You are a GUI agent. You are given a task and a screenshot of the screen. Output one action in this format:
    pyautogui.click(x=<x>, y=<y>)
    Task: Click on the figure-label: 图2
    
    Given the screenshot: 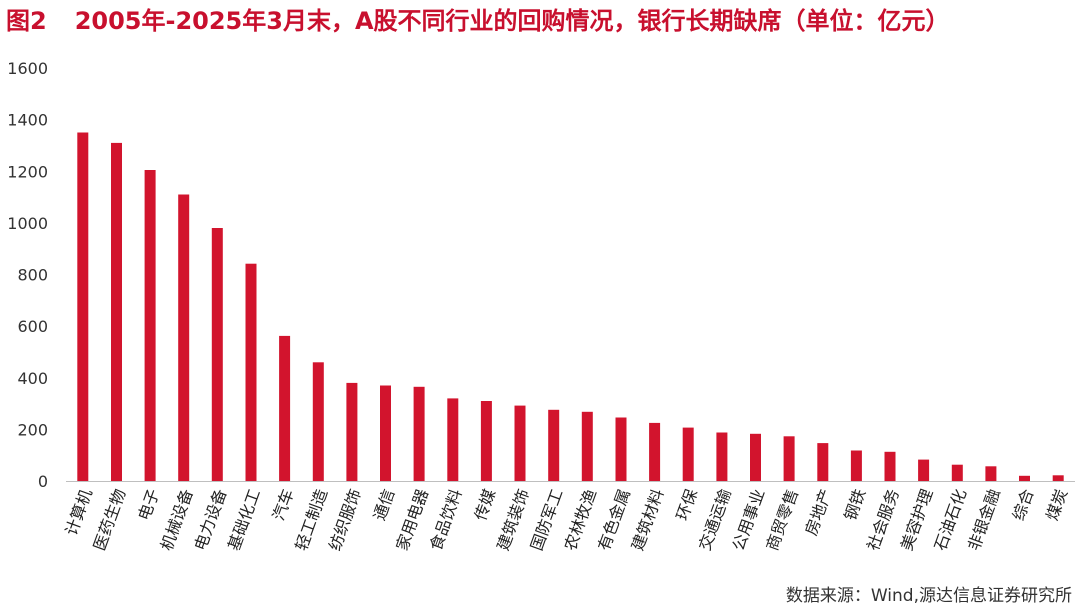 What is the action you would take?
    pyautogui.click(x=26, y=21)
    